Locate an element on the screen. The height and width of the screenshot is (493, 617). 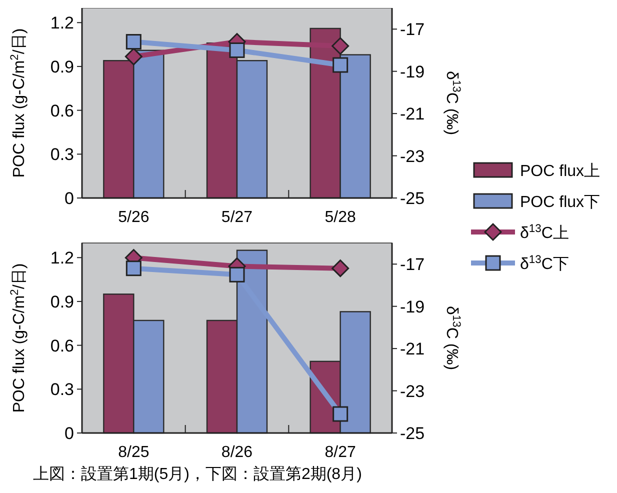
x-tick-label: 5/26 is located at coordinates (134, 217).